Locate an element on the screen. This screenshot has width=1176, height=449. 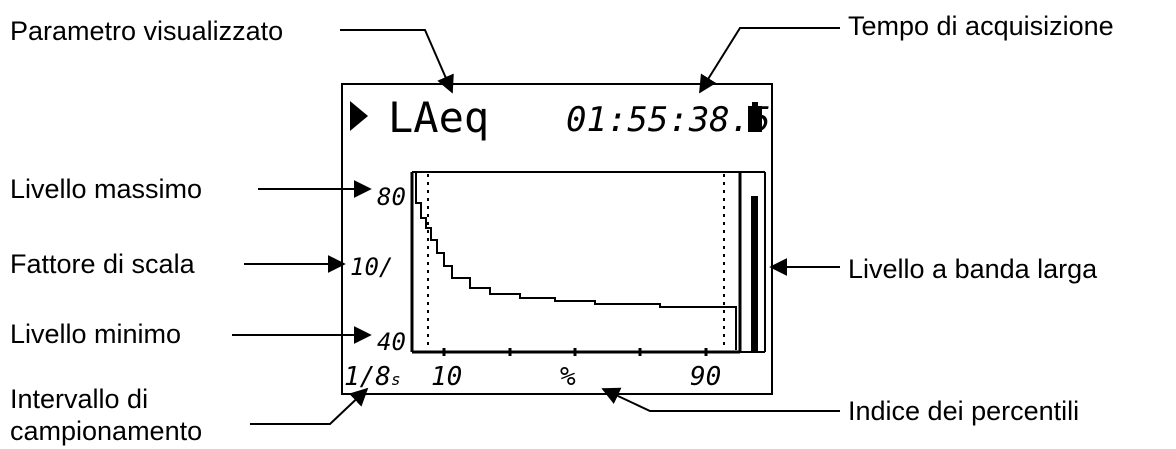
x-label-90: 90 is located at coordinates (705, 377).